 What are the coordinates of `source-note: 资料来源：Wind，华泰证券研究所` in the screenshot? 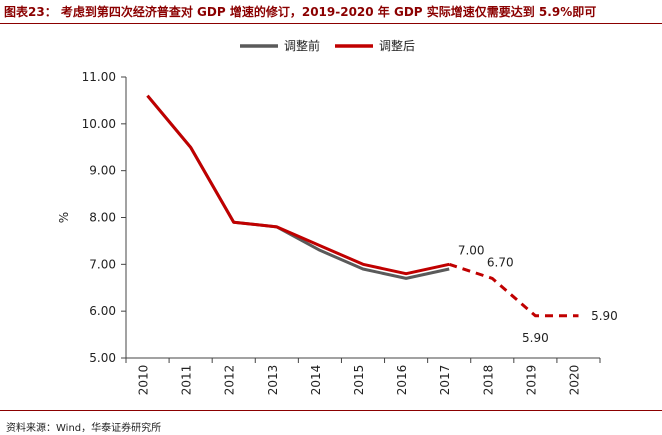 It's located at (84, 428).